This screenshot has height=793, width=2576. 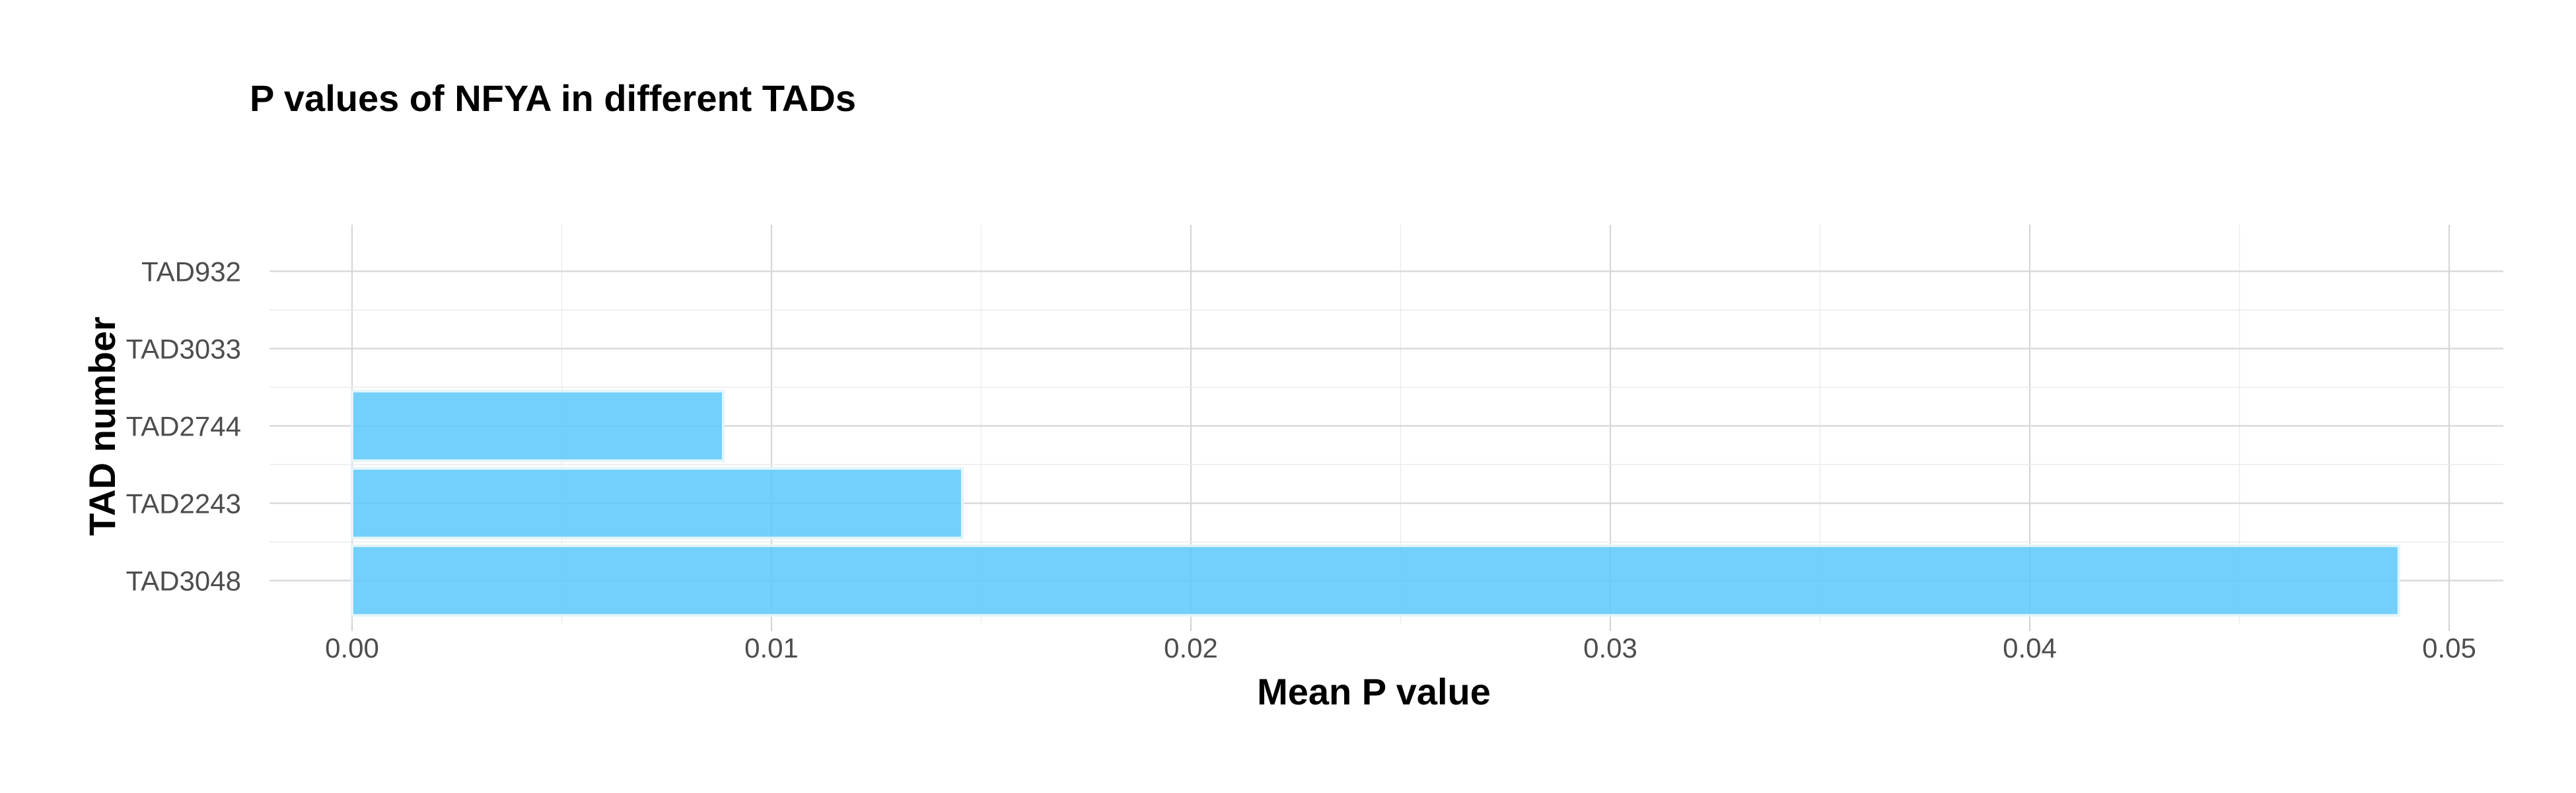 What do you see at coordinates (1374, 692) in the screenshot?
I see `x-axis-title: Mean P value` at bounding box center [1374, 692].